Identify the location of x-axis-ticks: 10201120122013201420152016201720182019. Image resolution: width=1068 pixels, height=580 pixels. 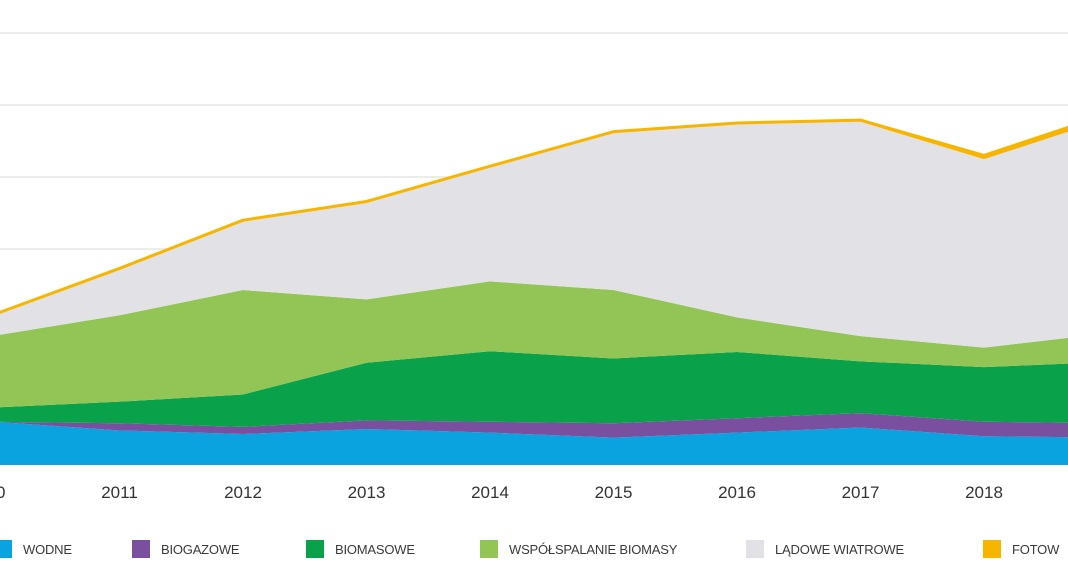
(501, 492).